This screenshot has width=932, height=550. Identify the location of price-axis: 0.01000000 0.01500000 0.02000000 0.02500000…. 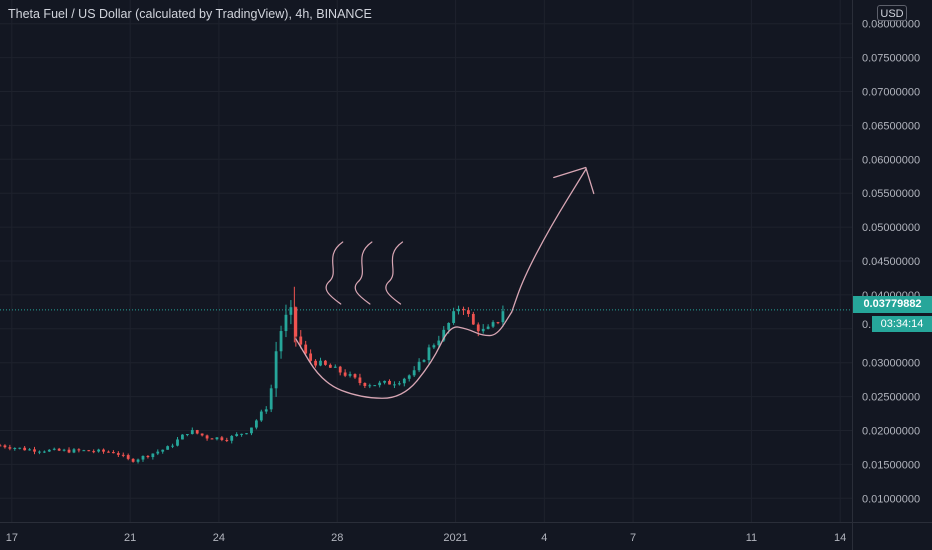
(891, 262).